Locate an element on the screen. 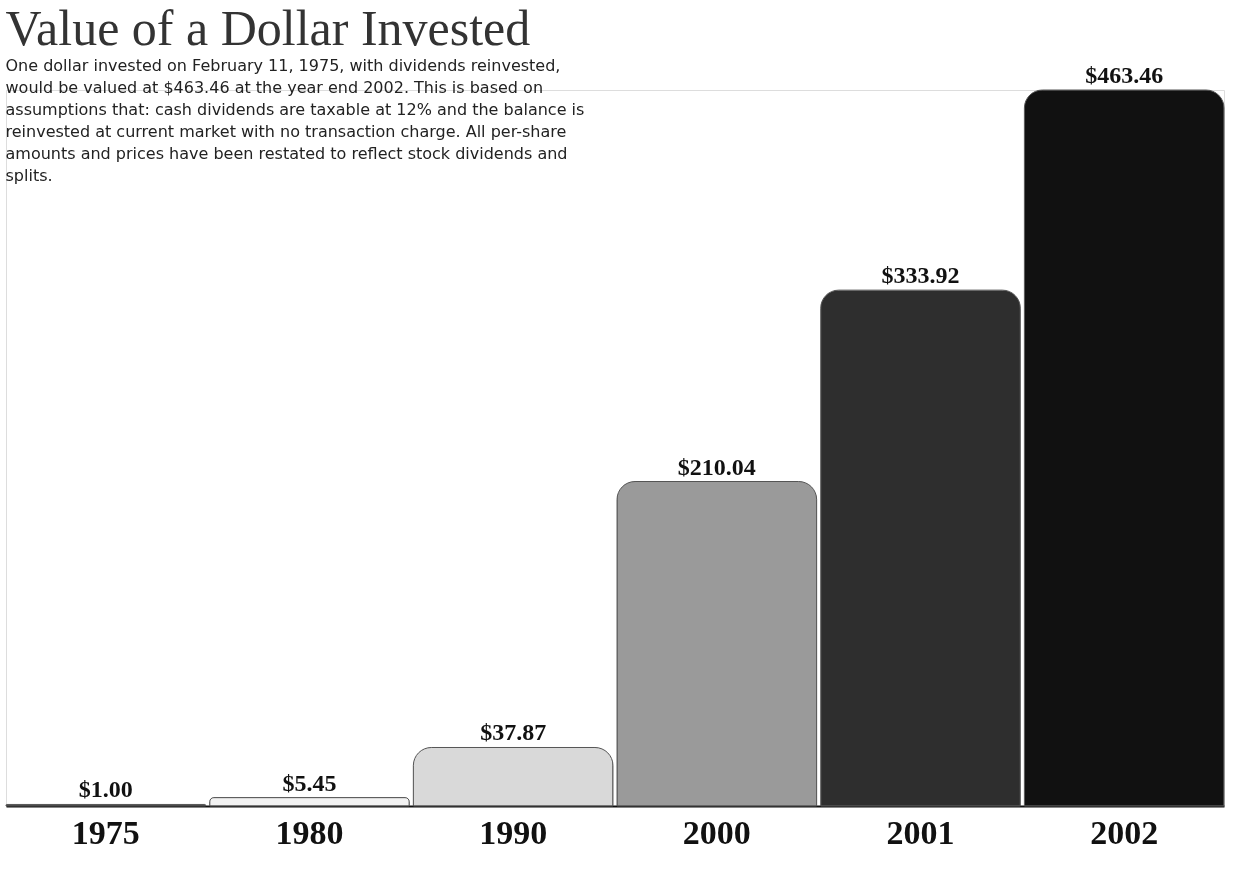 This screenshot has width=1247, height=869. x-tick-label: 1990 is located at coordinates (513, 832).